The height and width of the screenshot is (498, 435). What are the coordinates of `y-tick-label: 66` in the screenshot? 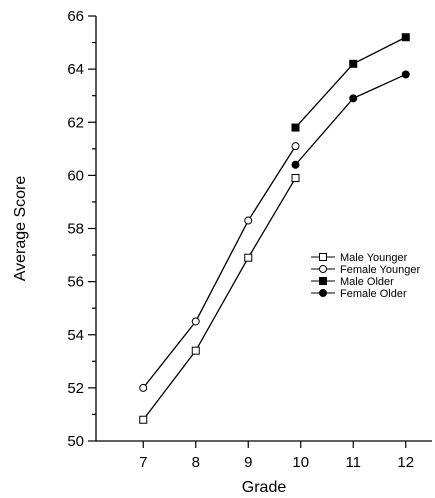 It's located at (75, 16).